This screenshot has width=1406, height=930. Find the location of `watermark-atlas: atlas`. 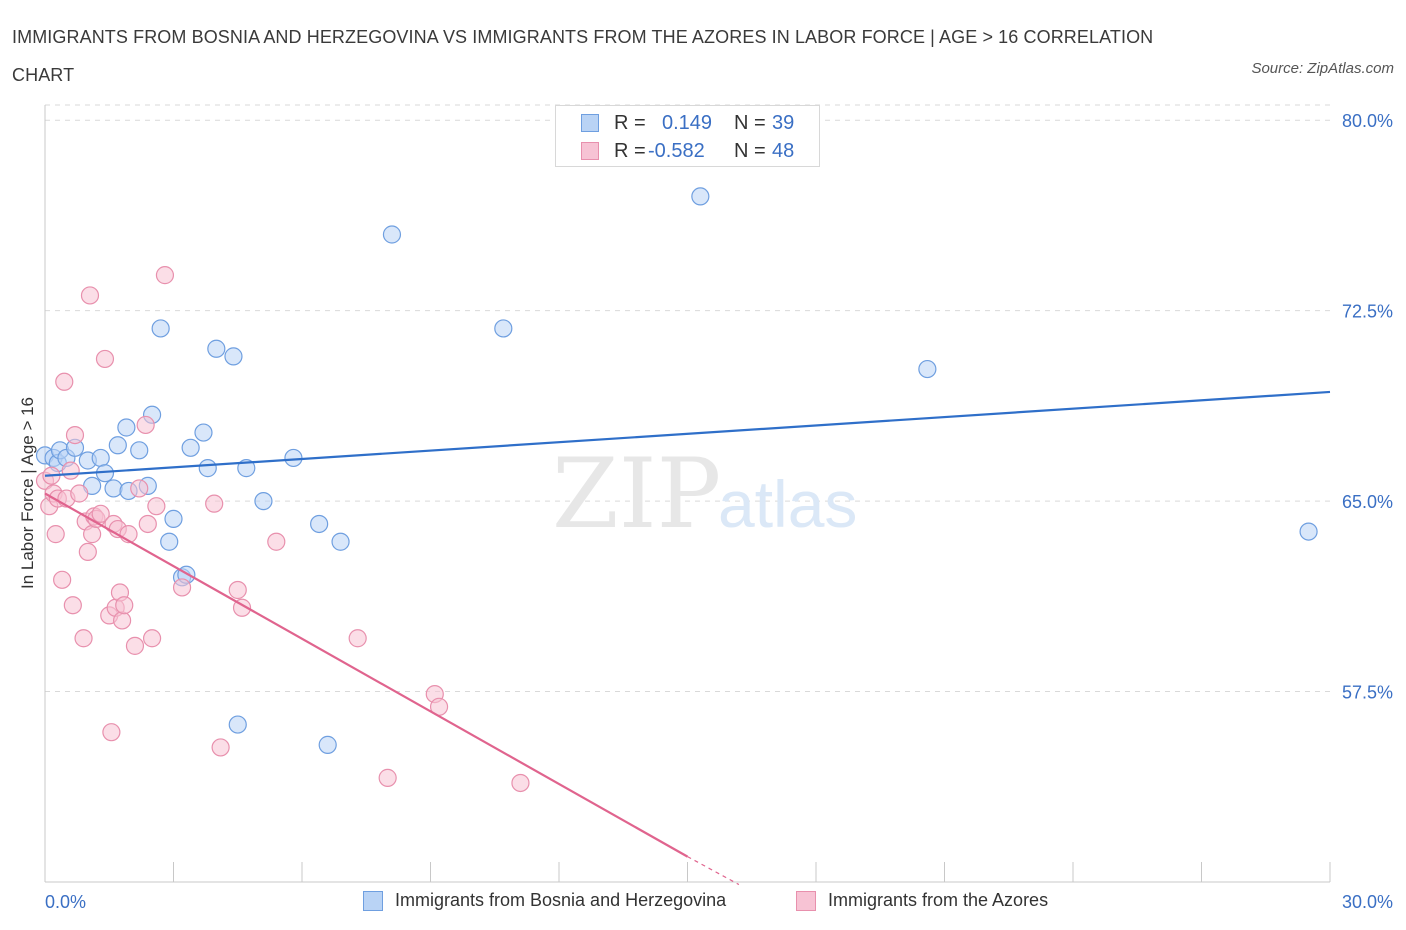

watermark-atlas: atlas is located at coordinates (787, 504).